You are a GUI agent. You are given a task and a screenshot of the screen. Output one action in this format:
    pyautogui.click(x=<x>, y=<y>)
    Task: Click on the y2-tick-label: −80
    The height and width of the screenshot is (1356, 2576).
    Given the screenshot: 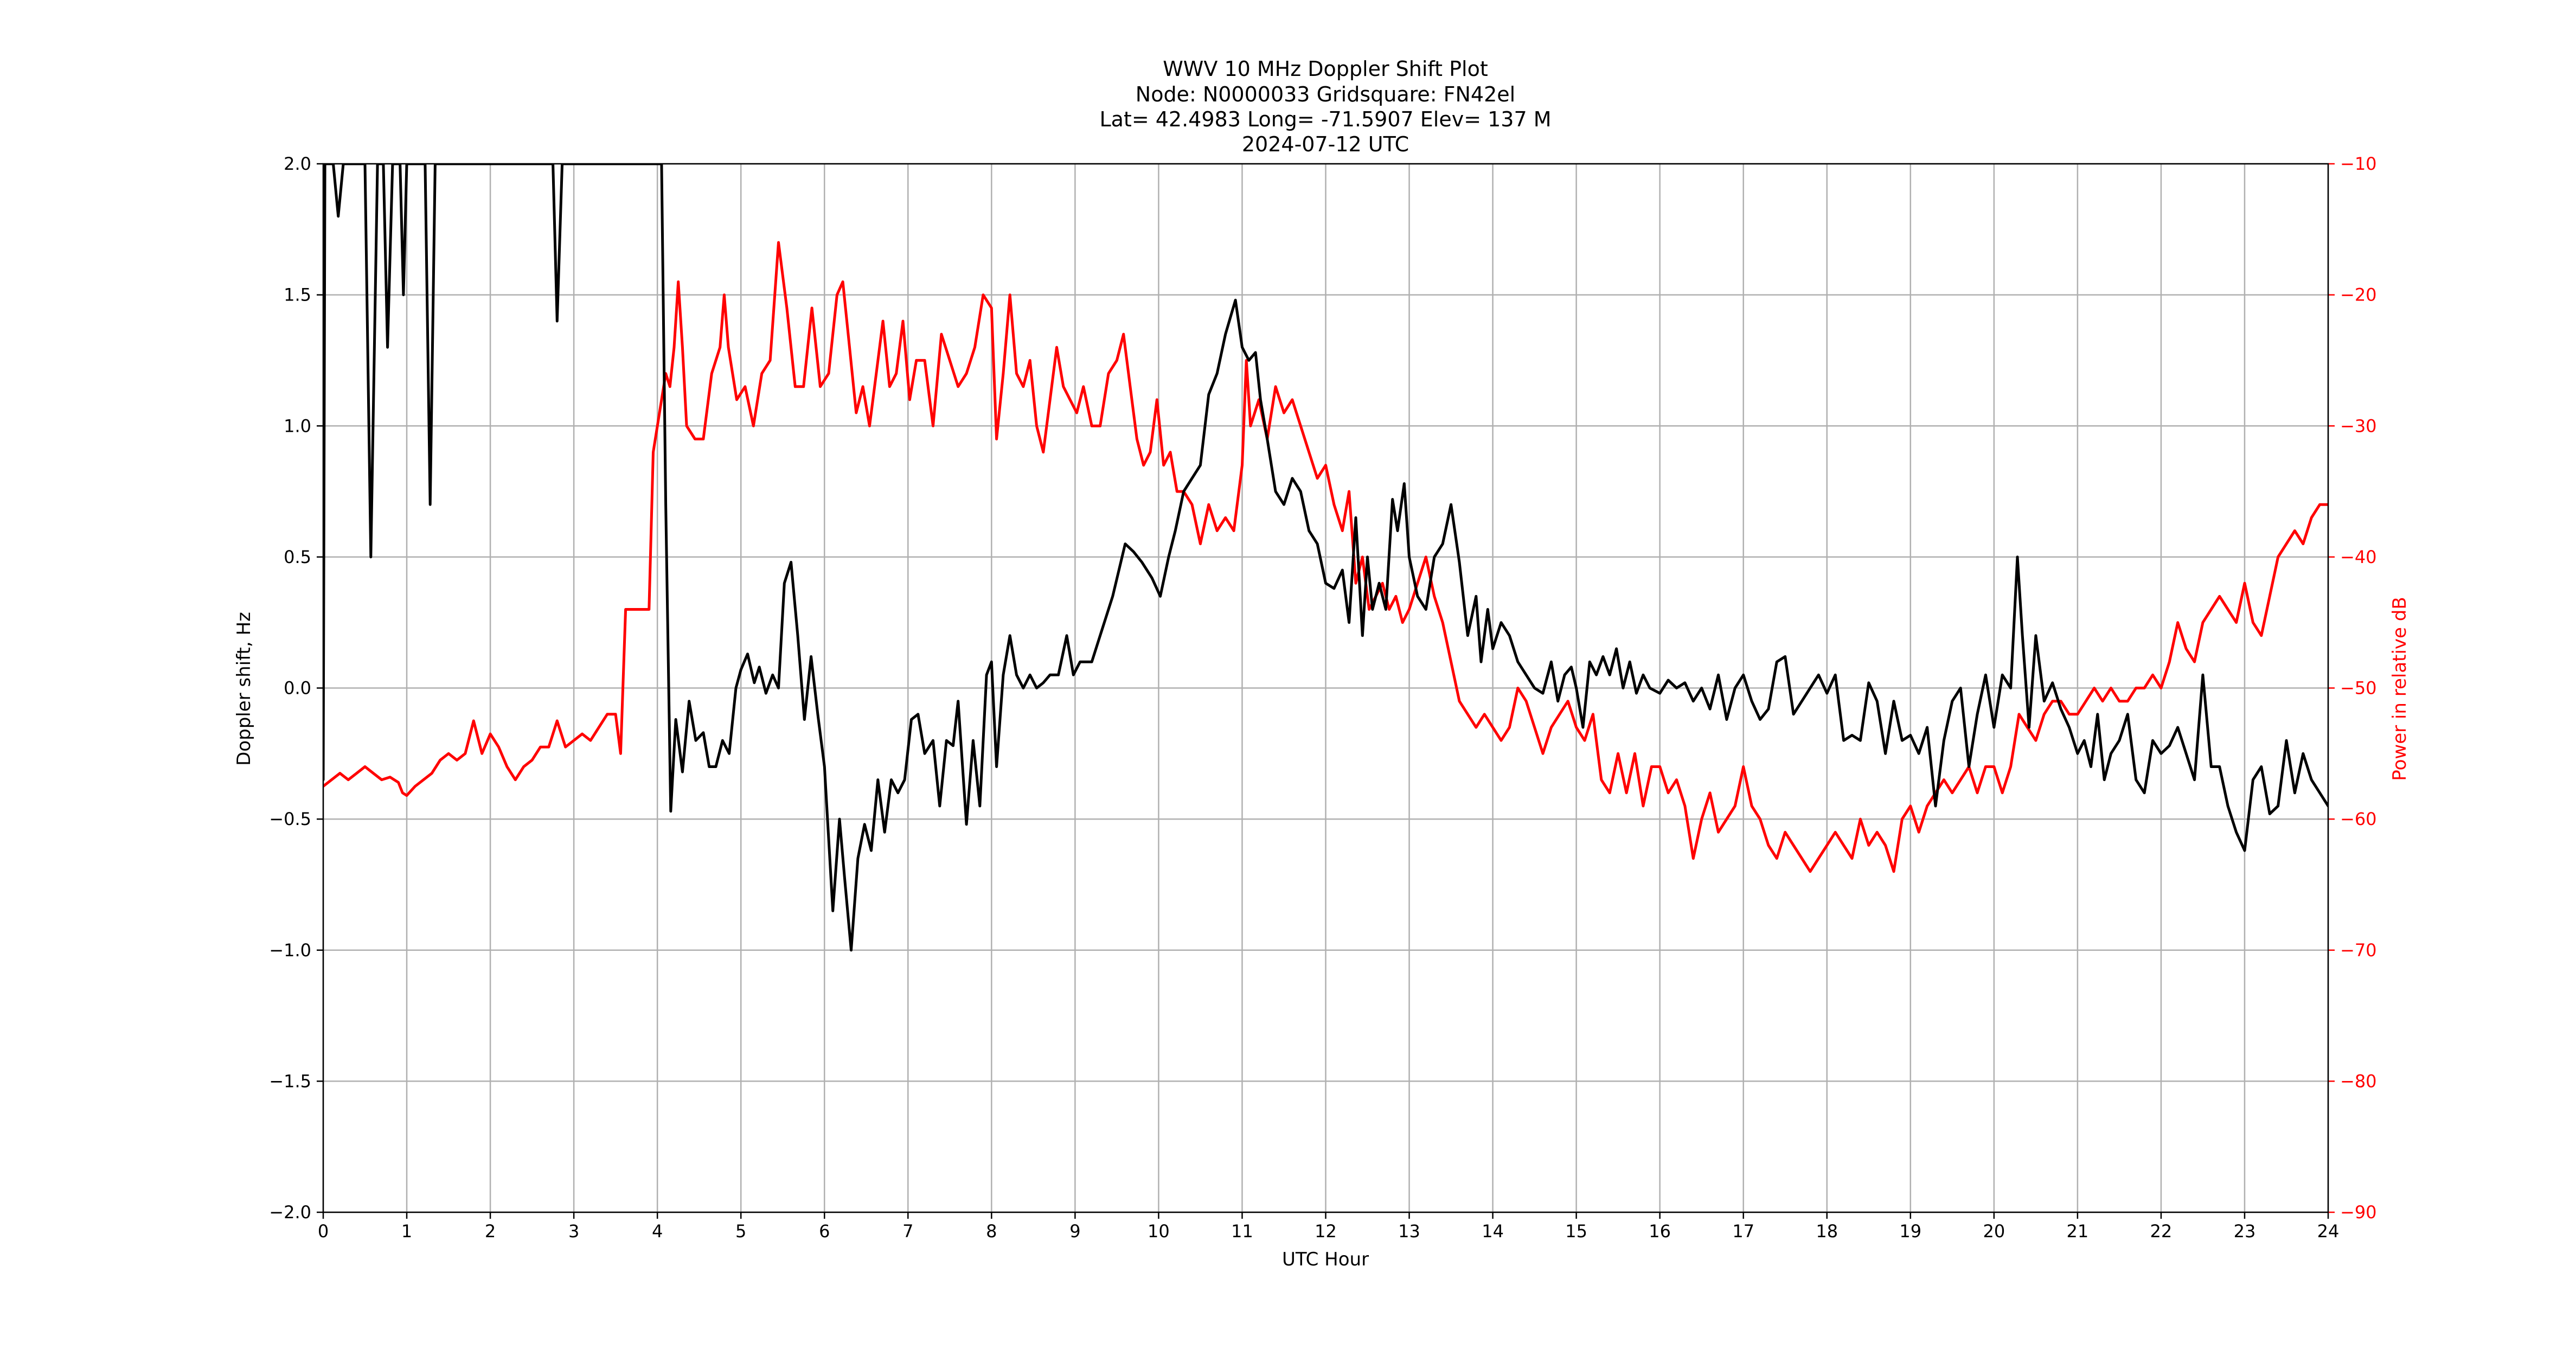 What is the action you would take?
    pyautogui.click(x=2358, y=1081)
    